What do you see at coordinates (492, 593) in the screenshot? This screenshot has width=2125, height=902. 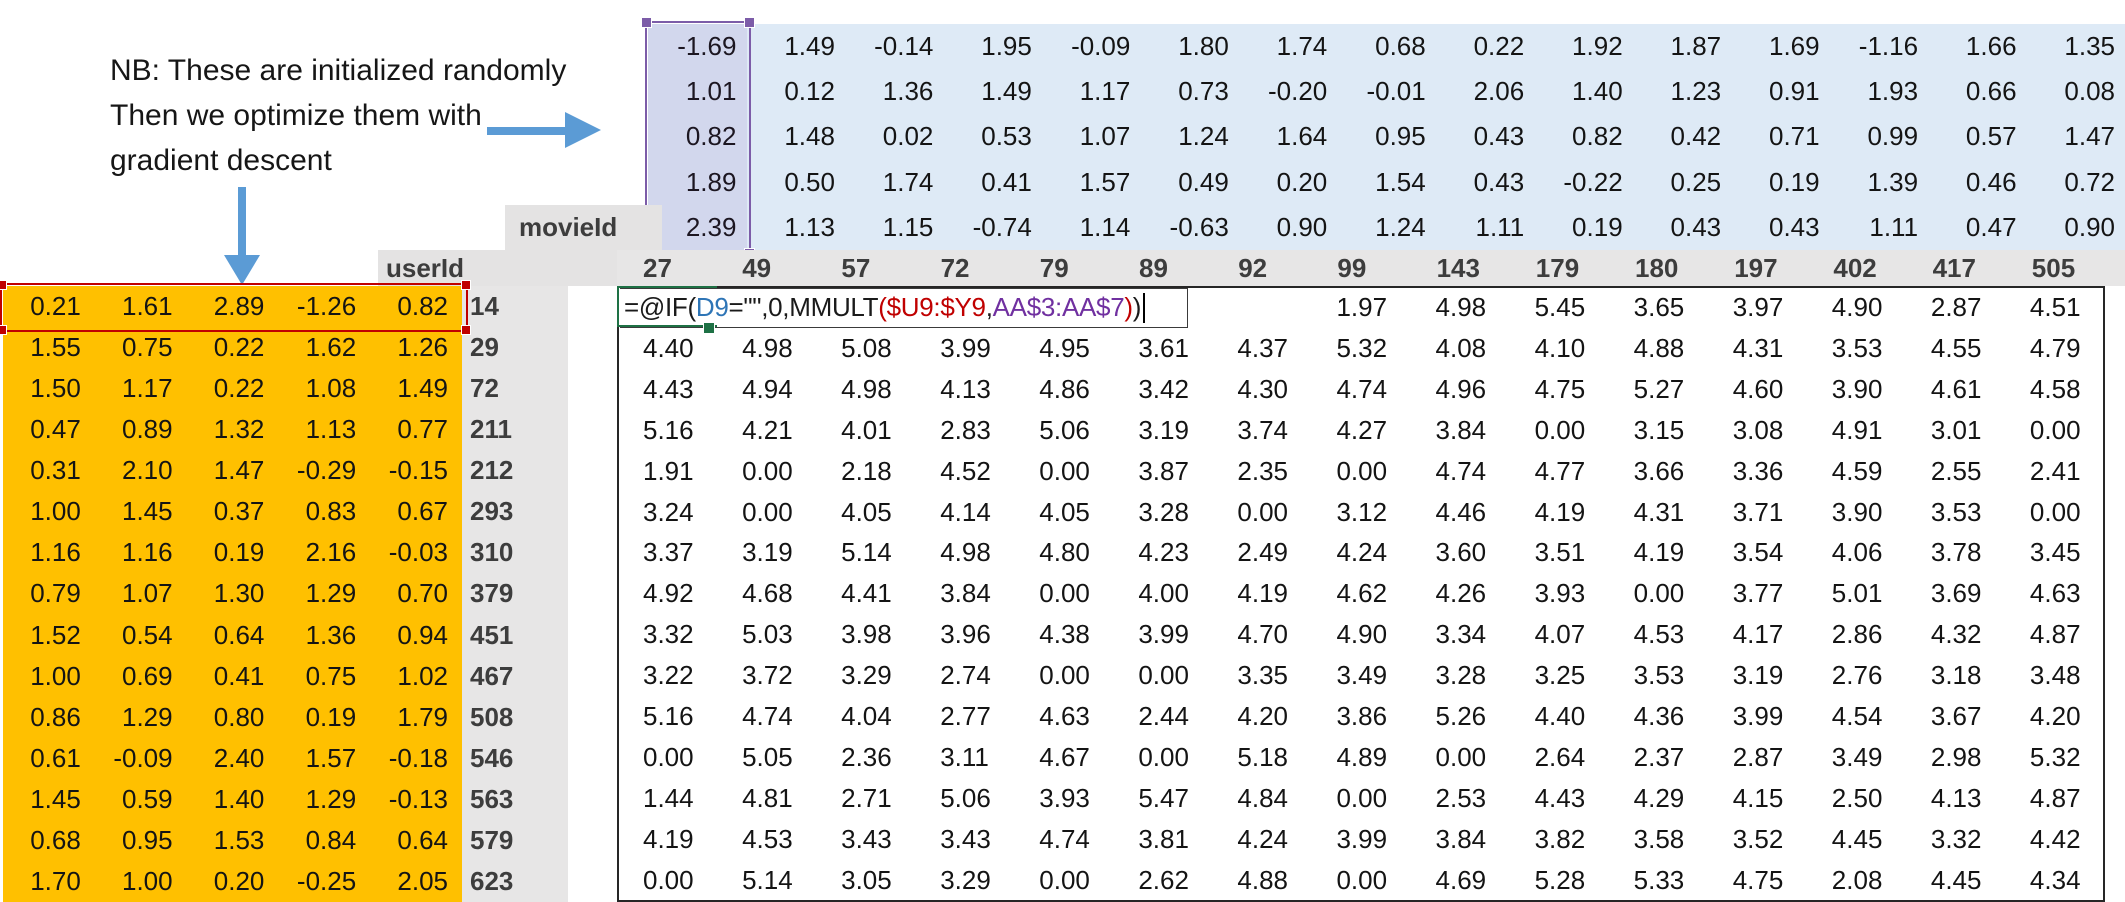 I see `user-id-row-header-cell: 379` at bounding box center [492, 593].